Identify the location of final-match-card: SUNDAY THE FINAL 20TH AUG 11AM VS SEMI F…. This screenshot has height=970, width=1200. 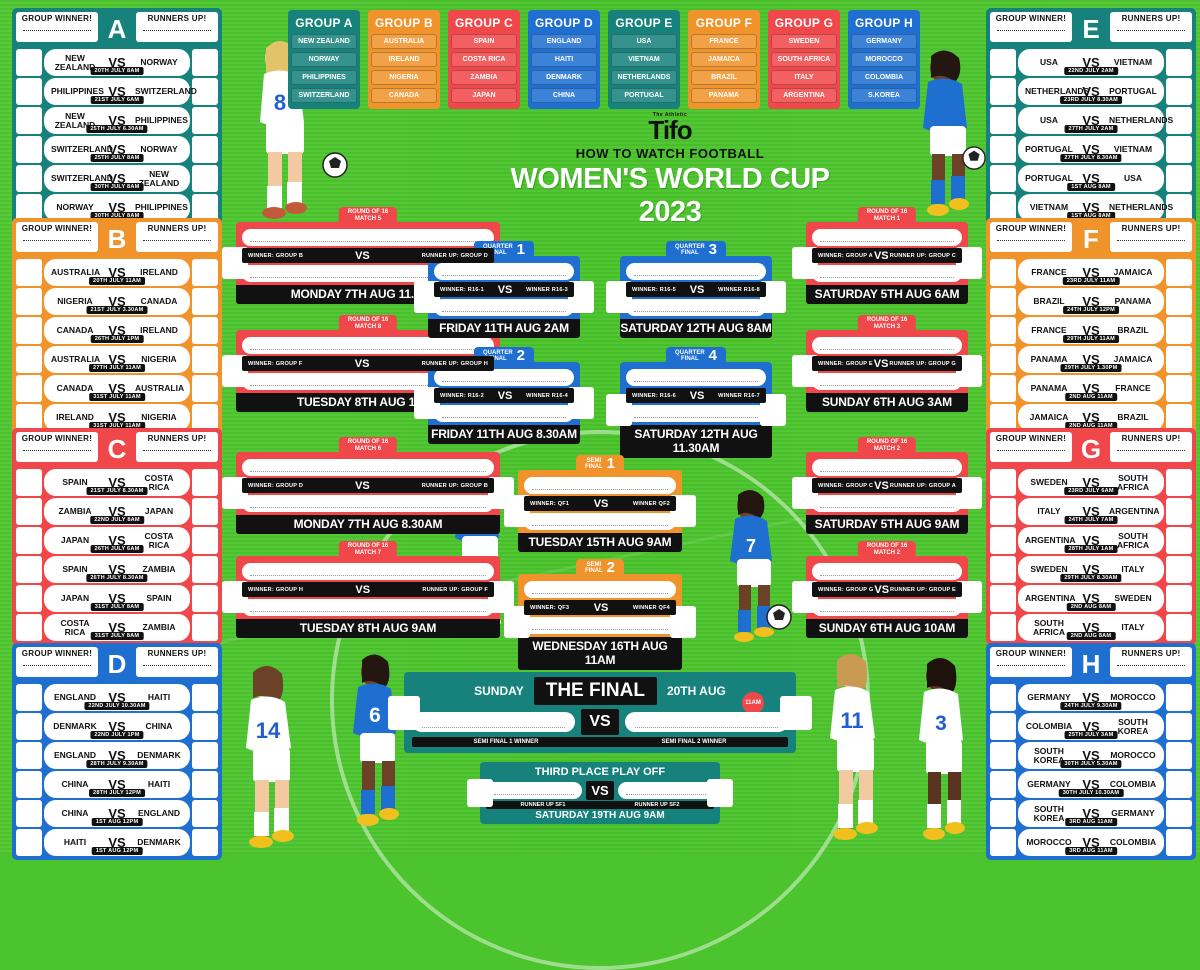
(600, 712).